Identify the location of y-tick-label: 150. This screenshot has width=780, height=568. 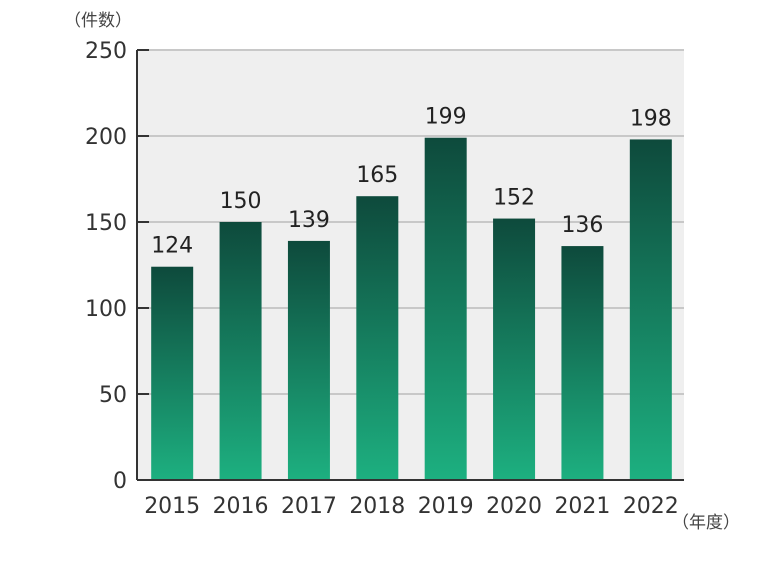
(106, 223).